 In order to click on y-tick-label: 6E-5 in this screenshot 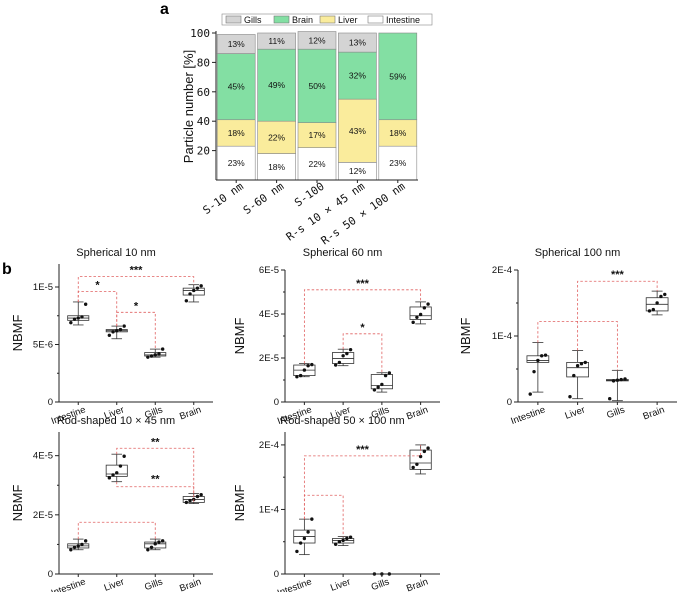, I will do `click(269, 270)`.